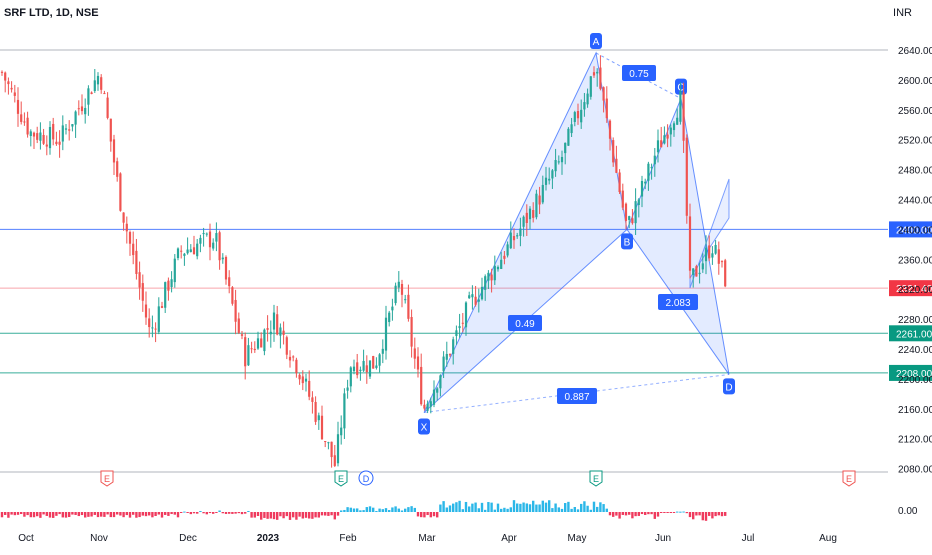 Image resolution: width=932 pixels, height=555 pixels. What do you see at coordinates (509, 538) in the screenshot?
I see `x-tick-label: Apr` at bounding box center [509, 538].